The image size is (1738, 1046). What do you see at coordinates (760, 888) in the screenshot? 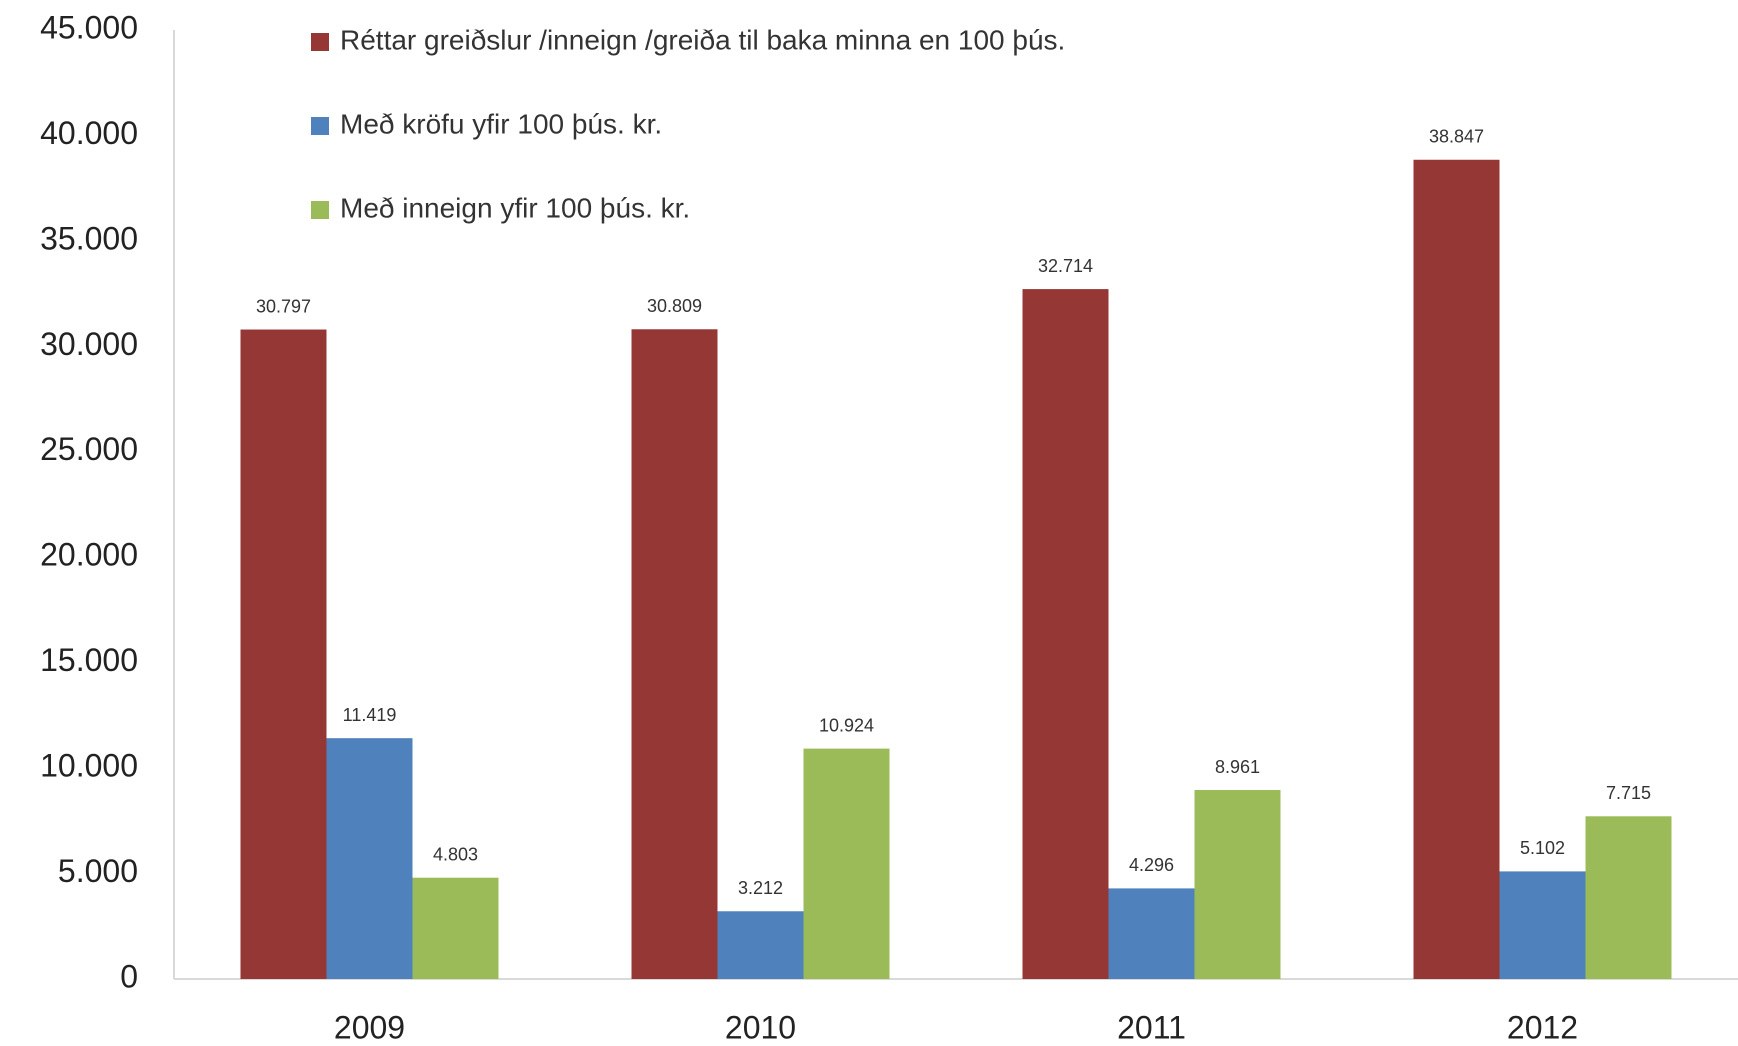
I see `data-label: 3.212` at bounding box center [760, 888].